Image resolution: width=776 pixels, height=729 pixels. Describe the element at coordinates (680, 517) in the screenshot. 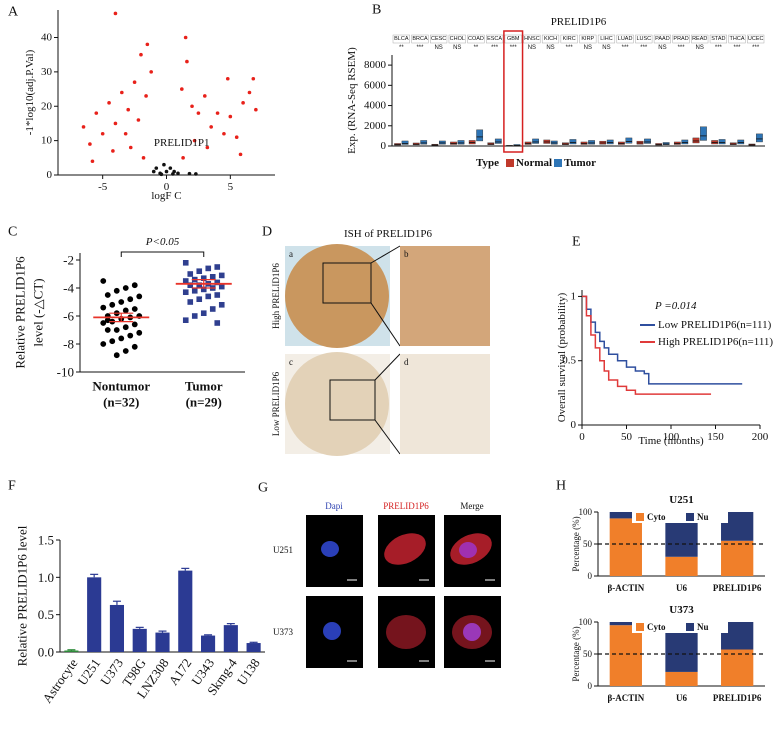

I see `legend-background` at that location.